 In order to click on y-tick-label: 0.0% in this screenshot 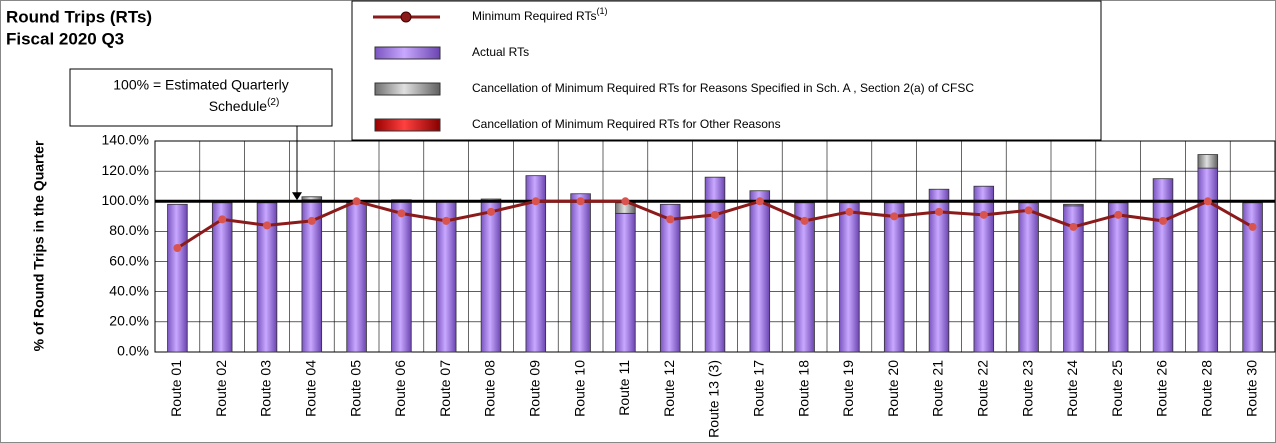, I will do `click(133, 351)`.